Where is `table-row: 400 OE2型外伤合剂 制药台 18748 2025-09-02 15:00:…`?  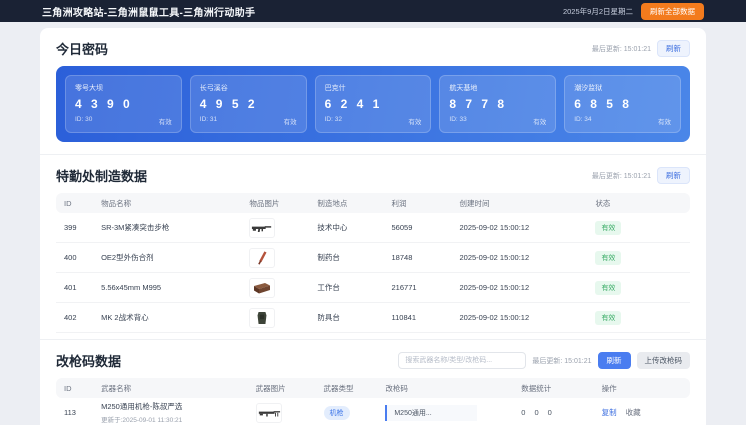
table-row: 400 OE2型外伤合剂 制药台 18748 2025-09-02 15:00:… is located at coordinates (373, 258).